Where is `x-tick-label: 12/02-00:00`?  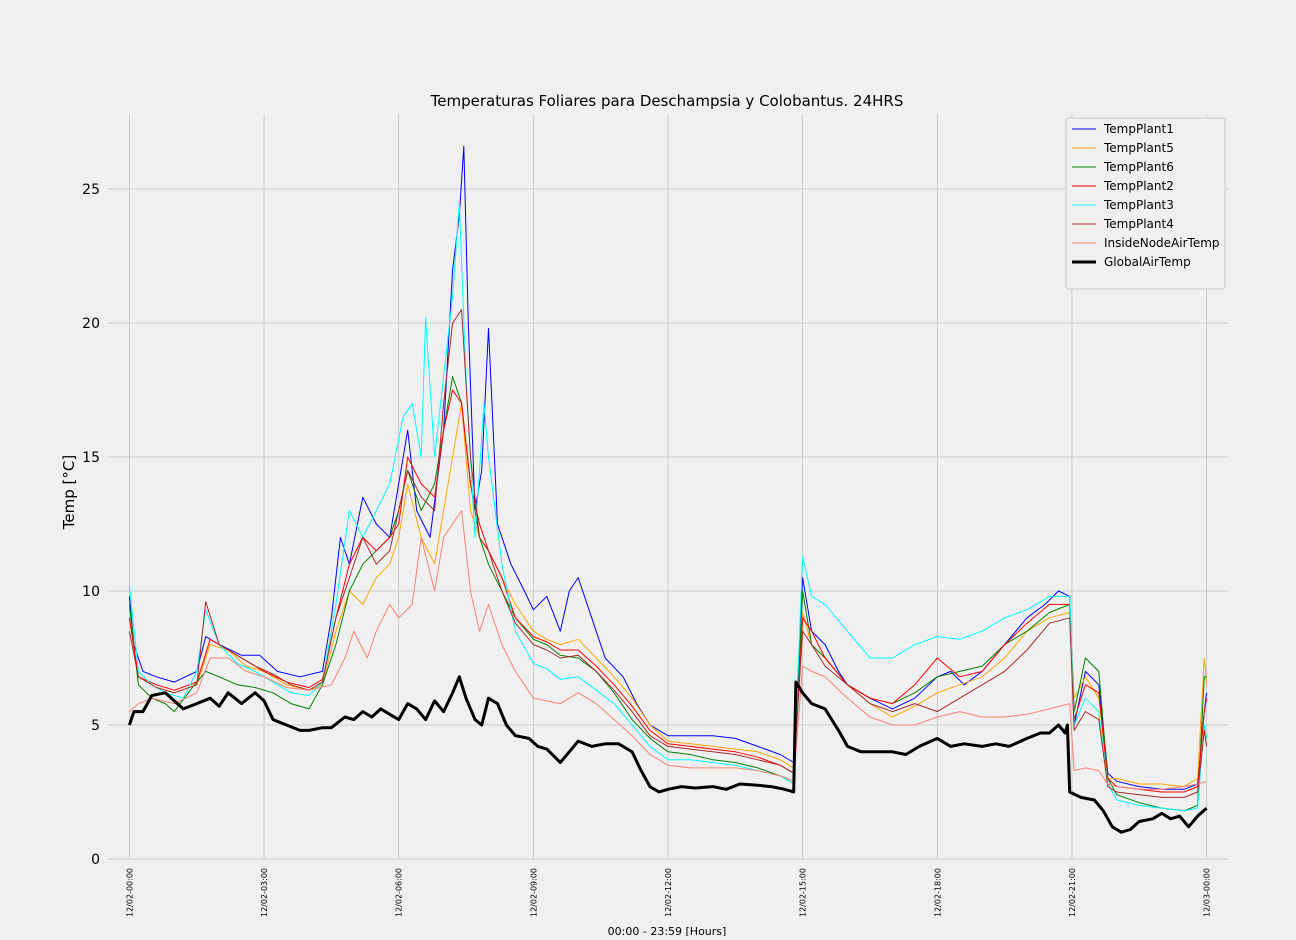 x-tick-label: 12/02-00:00 is located at coordinates (129, 892).